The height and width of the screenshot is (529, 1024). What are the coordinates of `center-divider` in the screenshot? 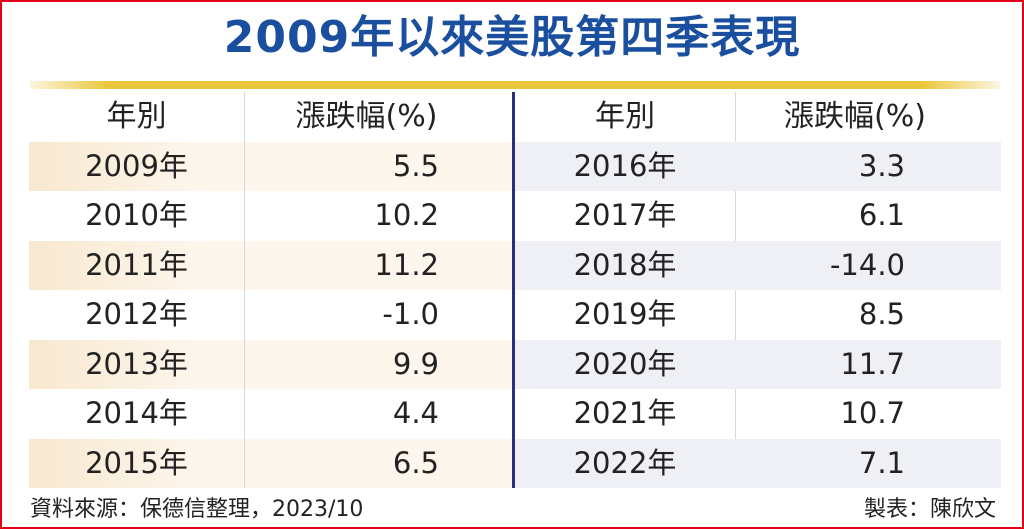 It's located at (513, 290).